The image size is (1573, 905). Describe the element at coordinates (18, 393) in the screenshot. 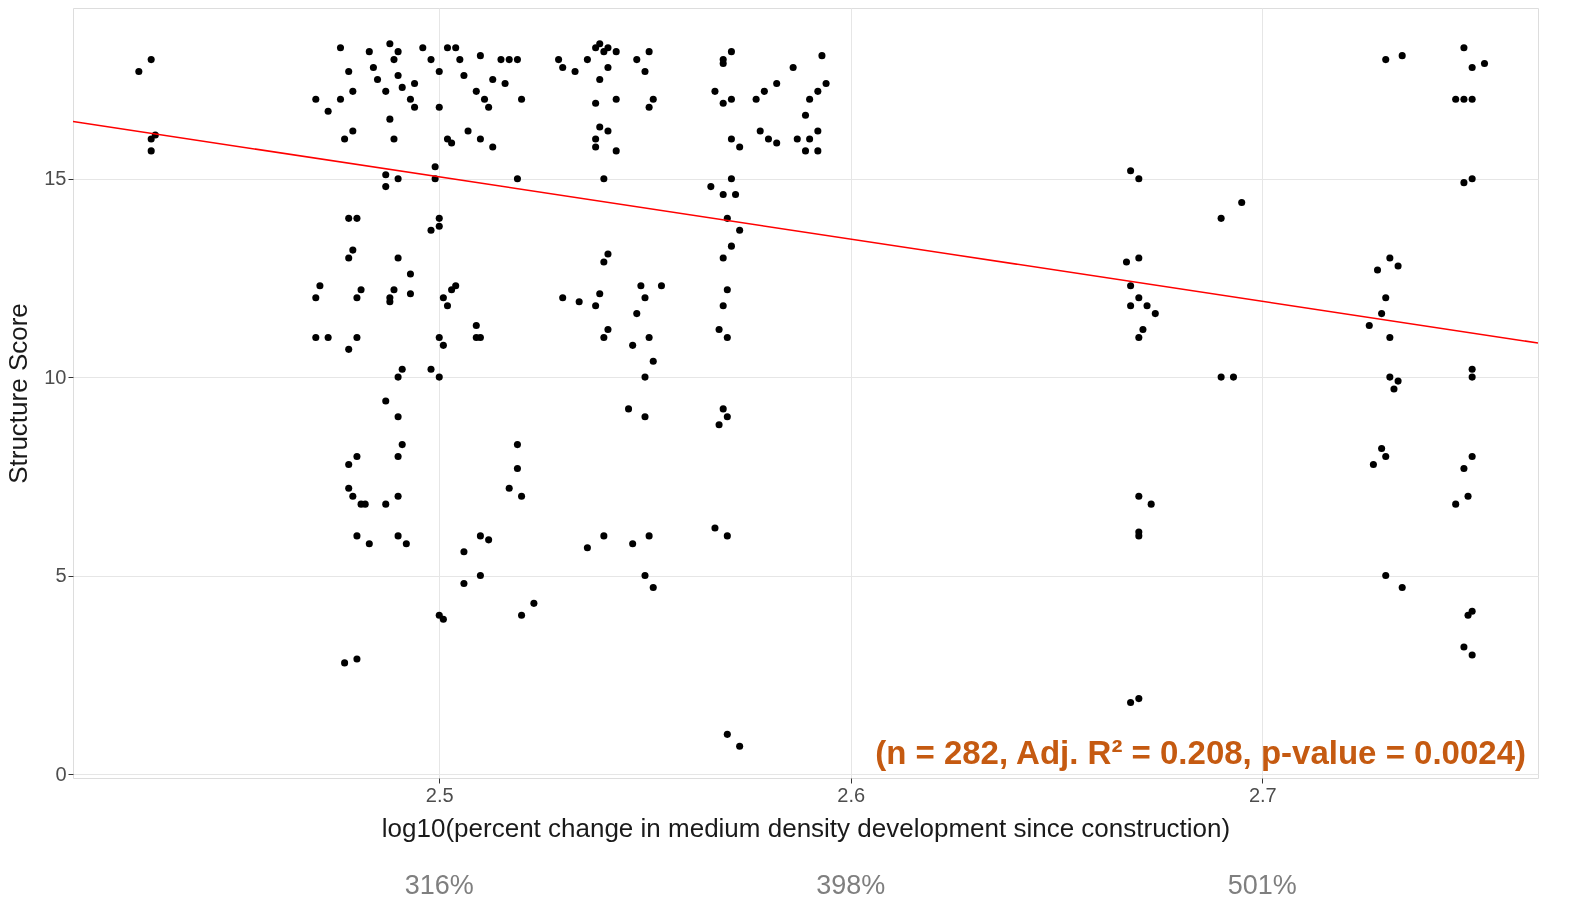

I see `y-axis-title: Structure Score` at that location.